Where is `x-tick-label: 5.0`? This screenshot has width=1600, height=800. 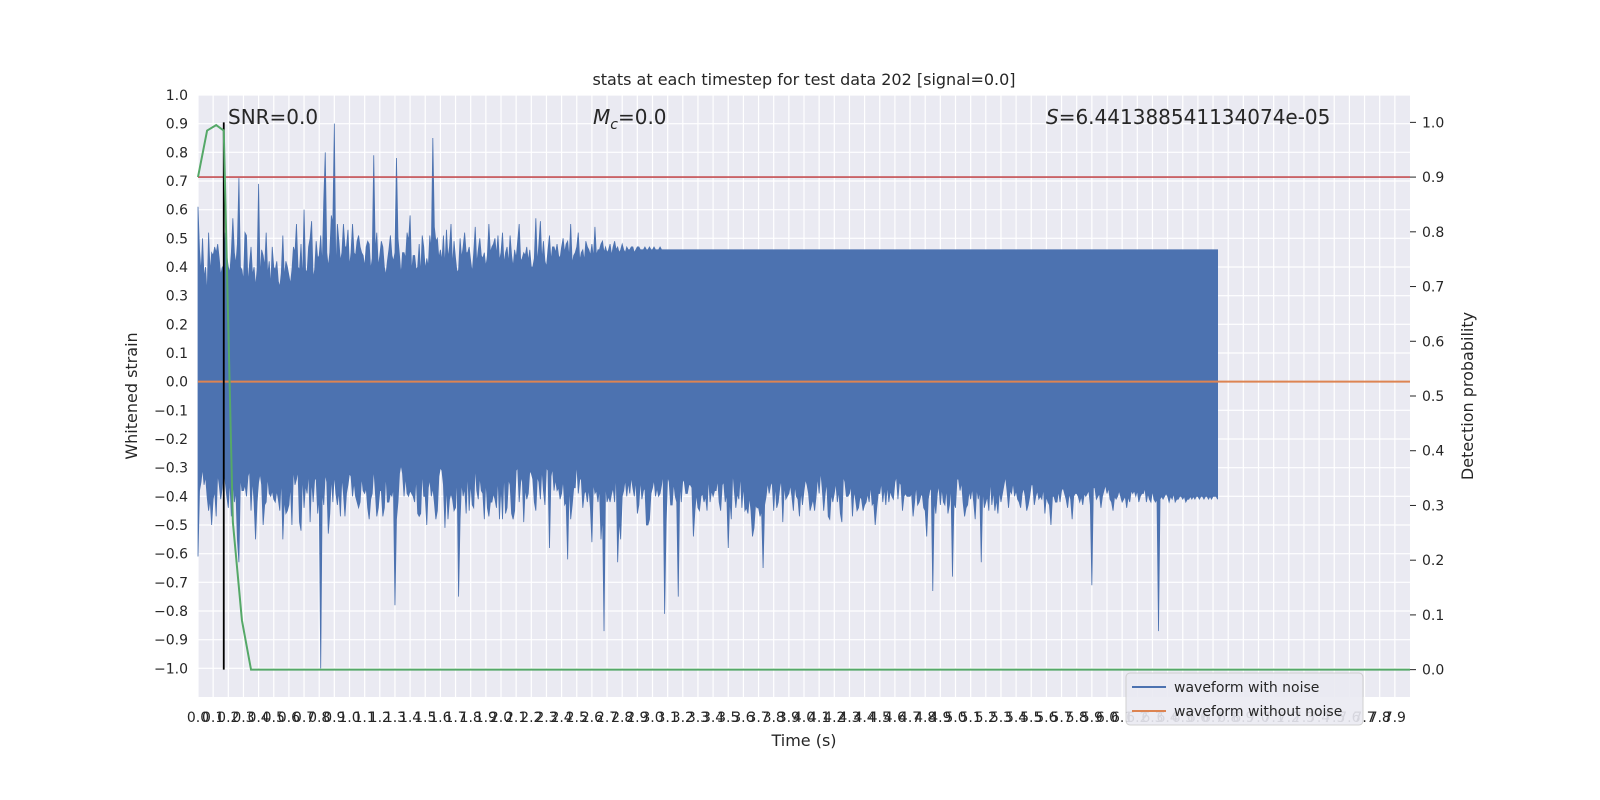
x-tick-label: 5.0 is located at coordinates (955, 718).